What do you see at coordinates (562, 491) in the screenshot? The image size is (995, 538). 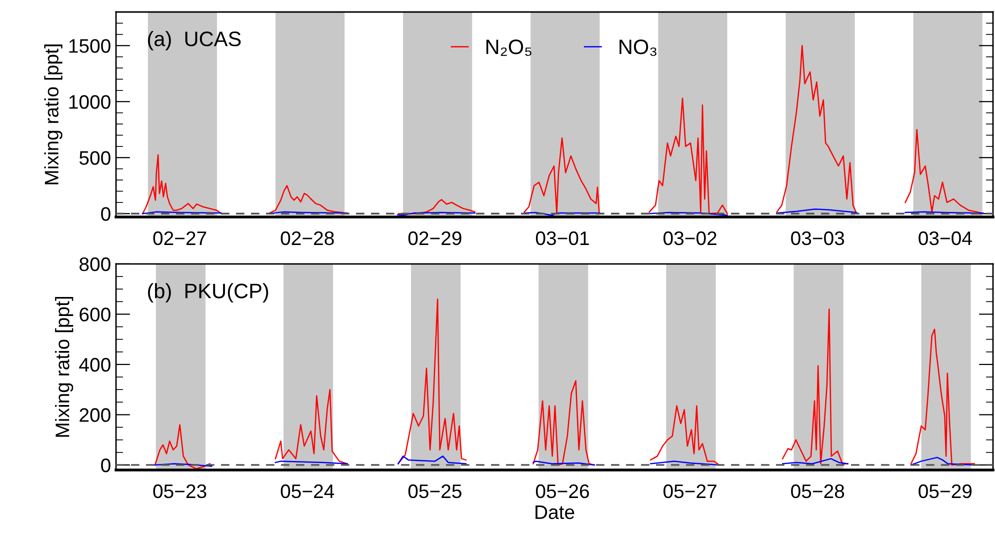 I see `x-tick-label: 05−26` at bounding box center [562, 491].